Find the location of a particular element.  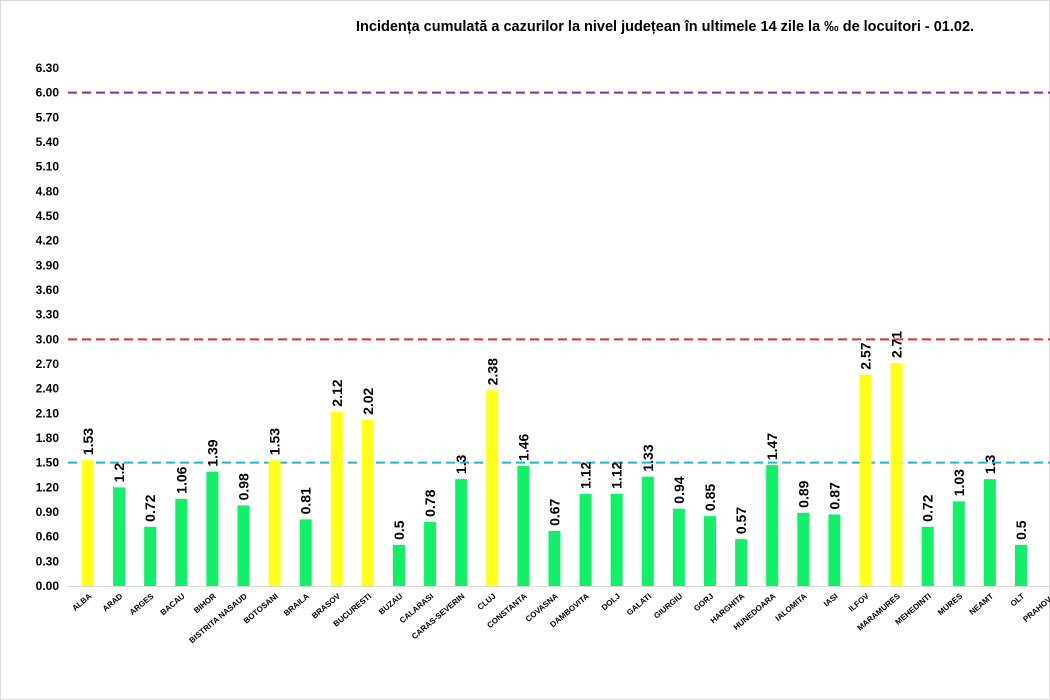

x-tick-label: CLUJ is located at coordinates (487, 602).